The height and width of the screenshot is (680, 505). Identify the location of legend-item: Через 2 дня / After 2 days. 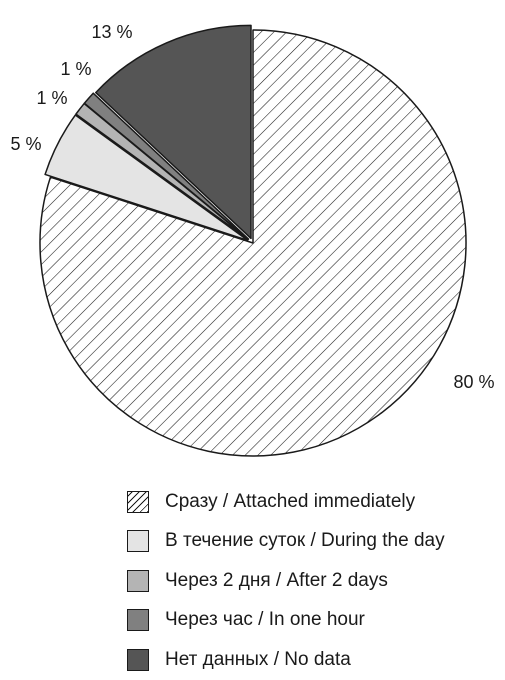
(286, 581).